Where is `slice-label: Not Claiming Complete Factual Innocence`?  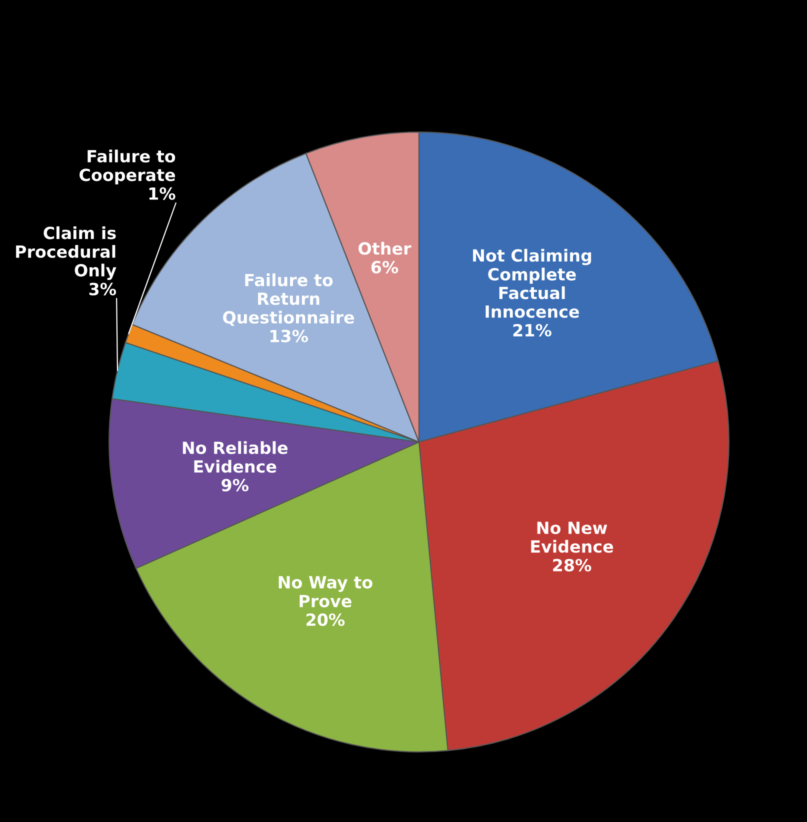
slice-label: Not Claiming Complete Factual Innocence is located at coordinates (532, 283).